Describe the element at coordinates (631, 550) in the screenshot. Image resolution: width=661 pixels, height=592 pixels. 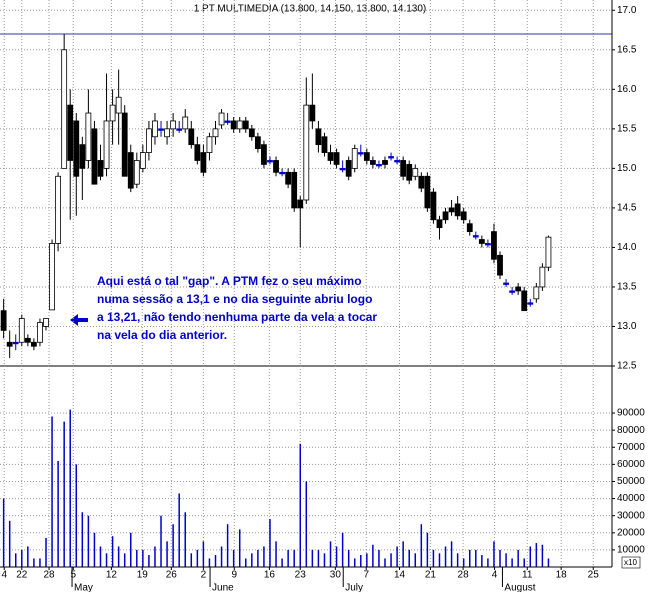
I see `y-tick-label: 10000` at that location.